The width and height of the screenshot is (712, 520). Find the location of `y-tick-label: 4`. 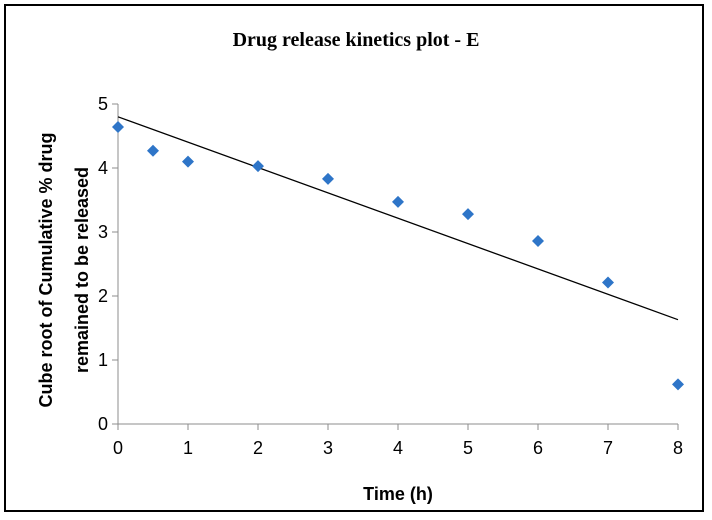

y-tick-label: 4 is located at coordinates (103, 168).